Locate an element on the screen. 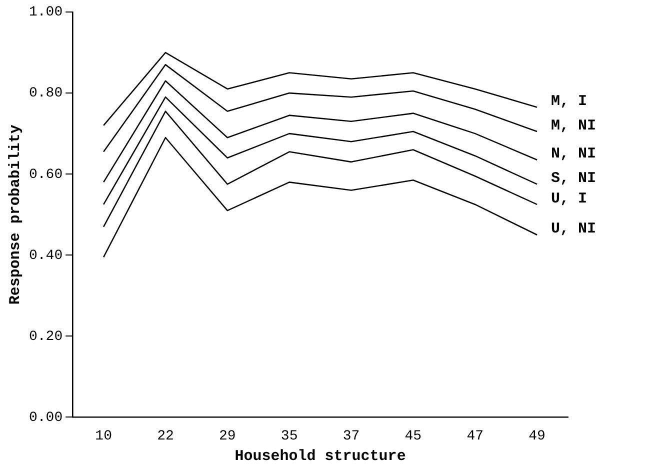  y-tick-label: 0.40 is located at coordinates (45, 256).